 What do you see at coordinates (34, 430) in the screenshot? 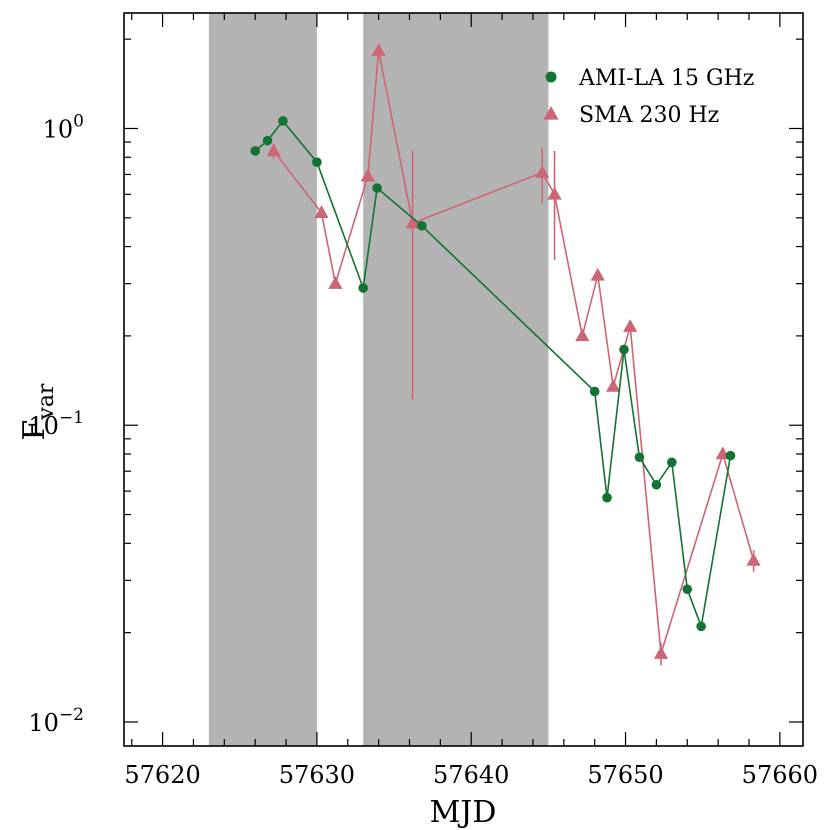
I see `y-axis-title-main: F` at bounding box center [34, 430].